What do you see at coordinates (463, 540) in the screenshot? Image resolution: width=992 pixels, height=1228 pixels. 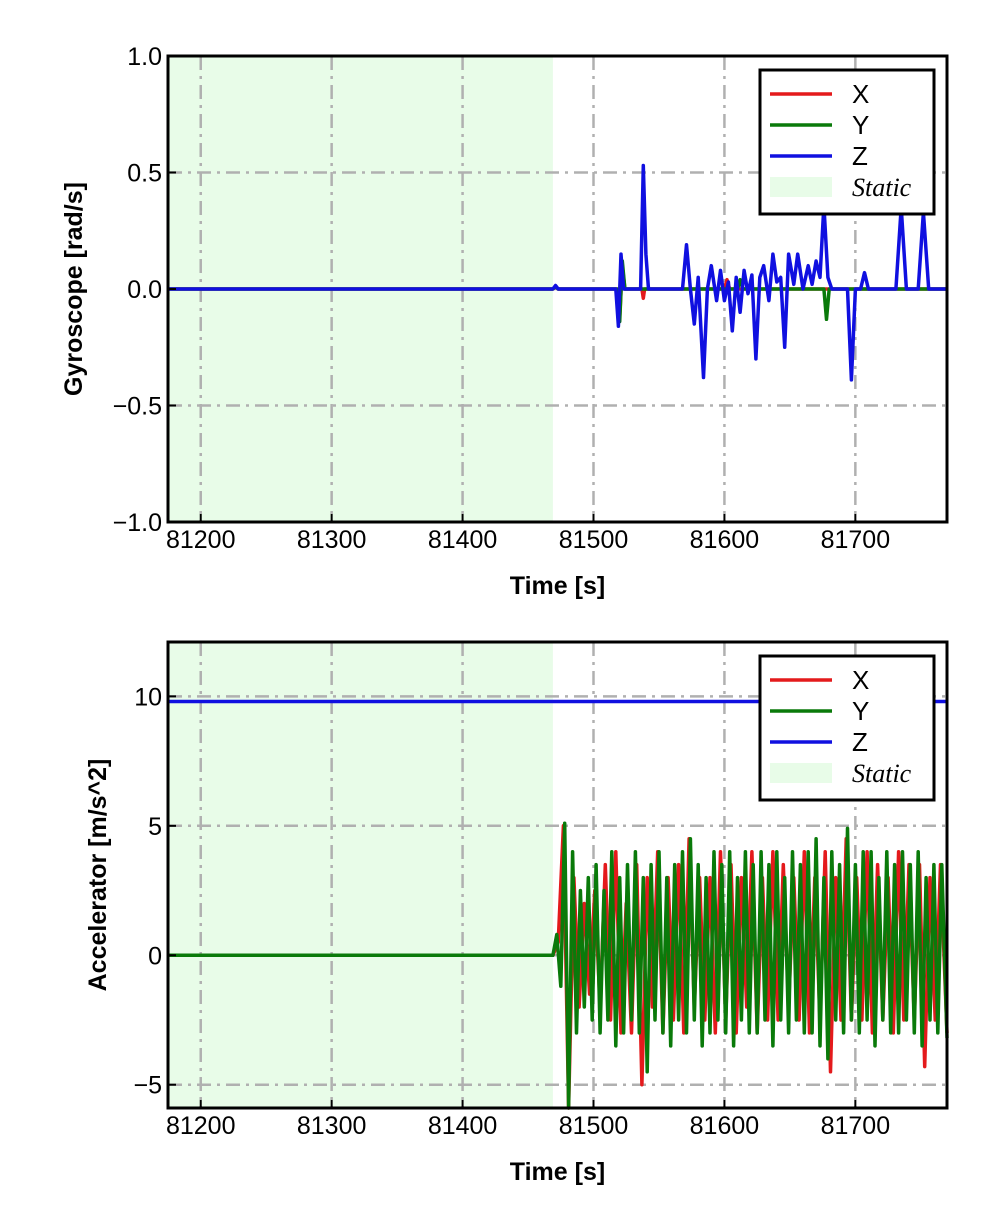 I see `gyroscope-x-tick-label: 81400` at bounding box center [463, 540].